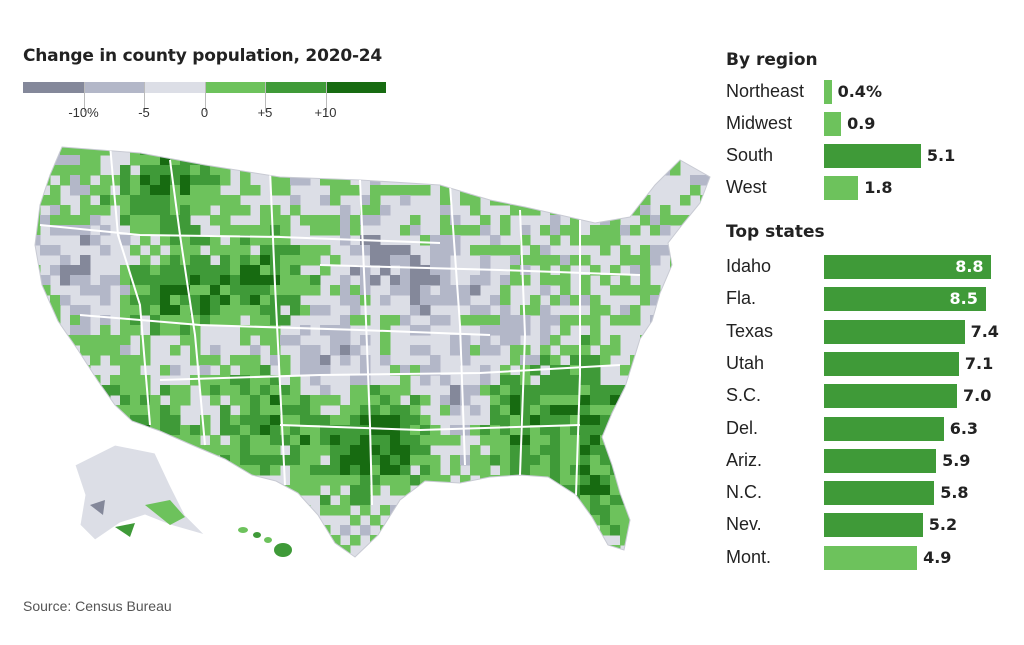  What do you see at coordinates (765, 91) in the screenshot?
I see `region-label: Northeast` at bounding box center [765, 91].